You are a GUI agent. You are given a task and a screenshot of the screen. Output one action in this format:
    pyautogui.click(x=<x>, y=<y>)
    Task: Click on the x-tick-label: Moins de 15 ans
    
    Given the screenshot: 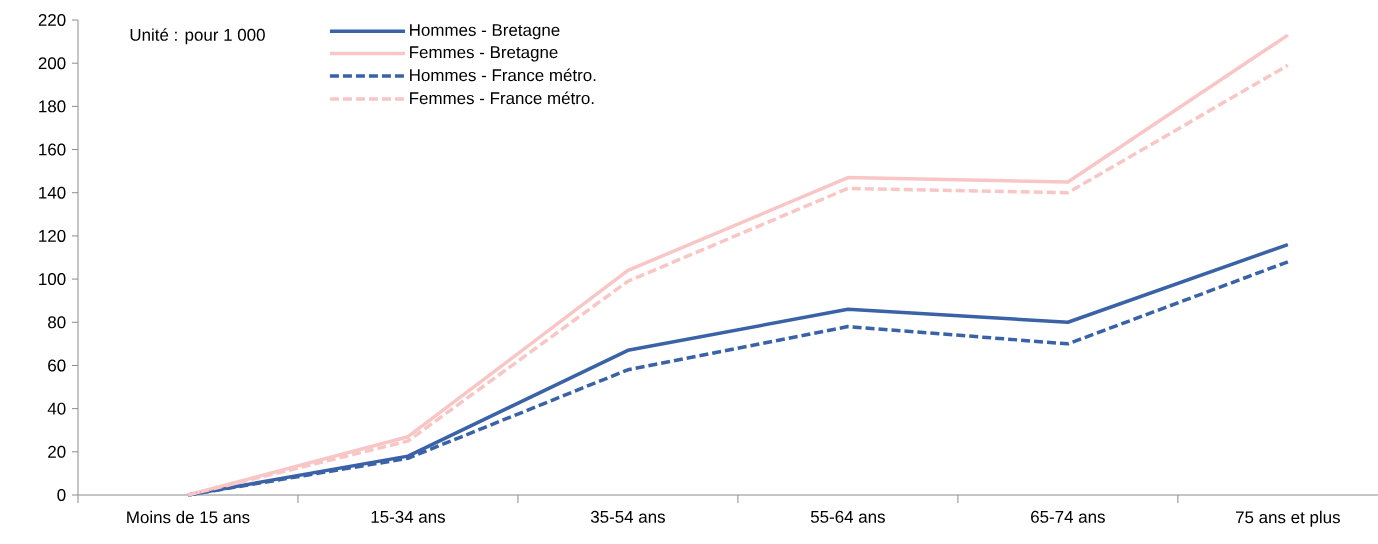 What is the action you would take?
    pyautogui.click(x=188, y=517)
    